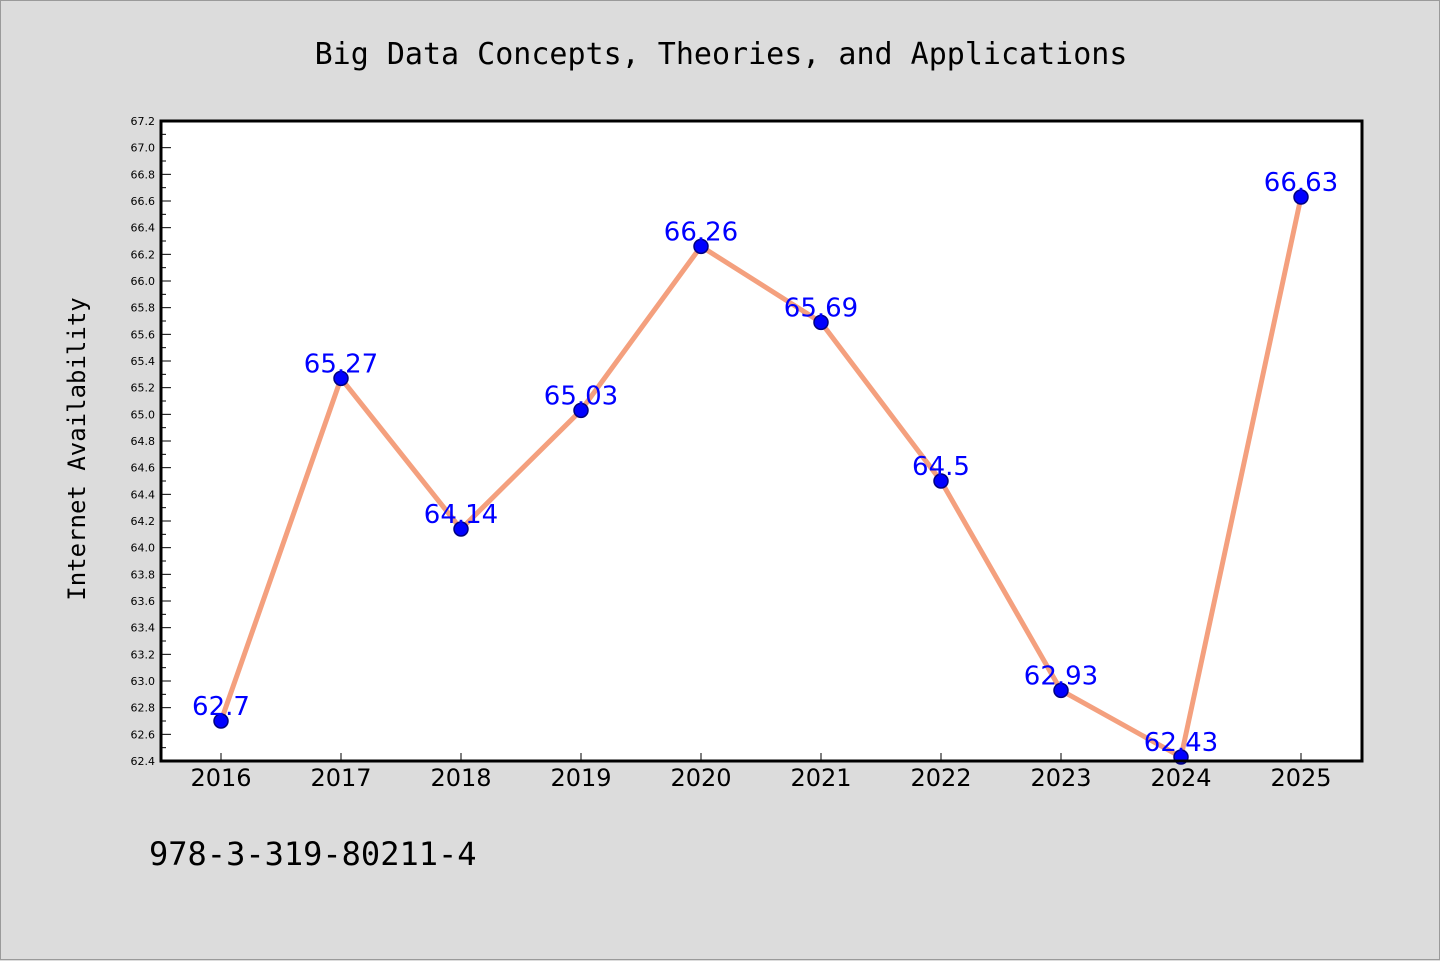 This screenshot has width=1440, height=961. Describe the element at coordinates (761, 772) in the screenshot. I see `x-axis: 2016 2017 2018 2019 2020 2021 2022 2023 2024 2025` at that location.